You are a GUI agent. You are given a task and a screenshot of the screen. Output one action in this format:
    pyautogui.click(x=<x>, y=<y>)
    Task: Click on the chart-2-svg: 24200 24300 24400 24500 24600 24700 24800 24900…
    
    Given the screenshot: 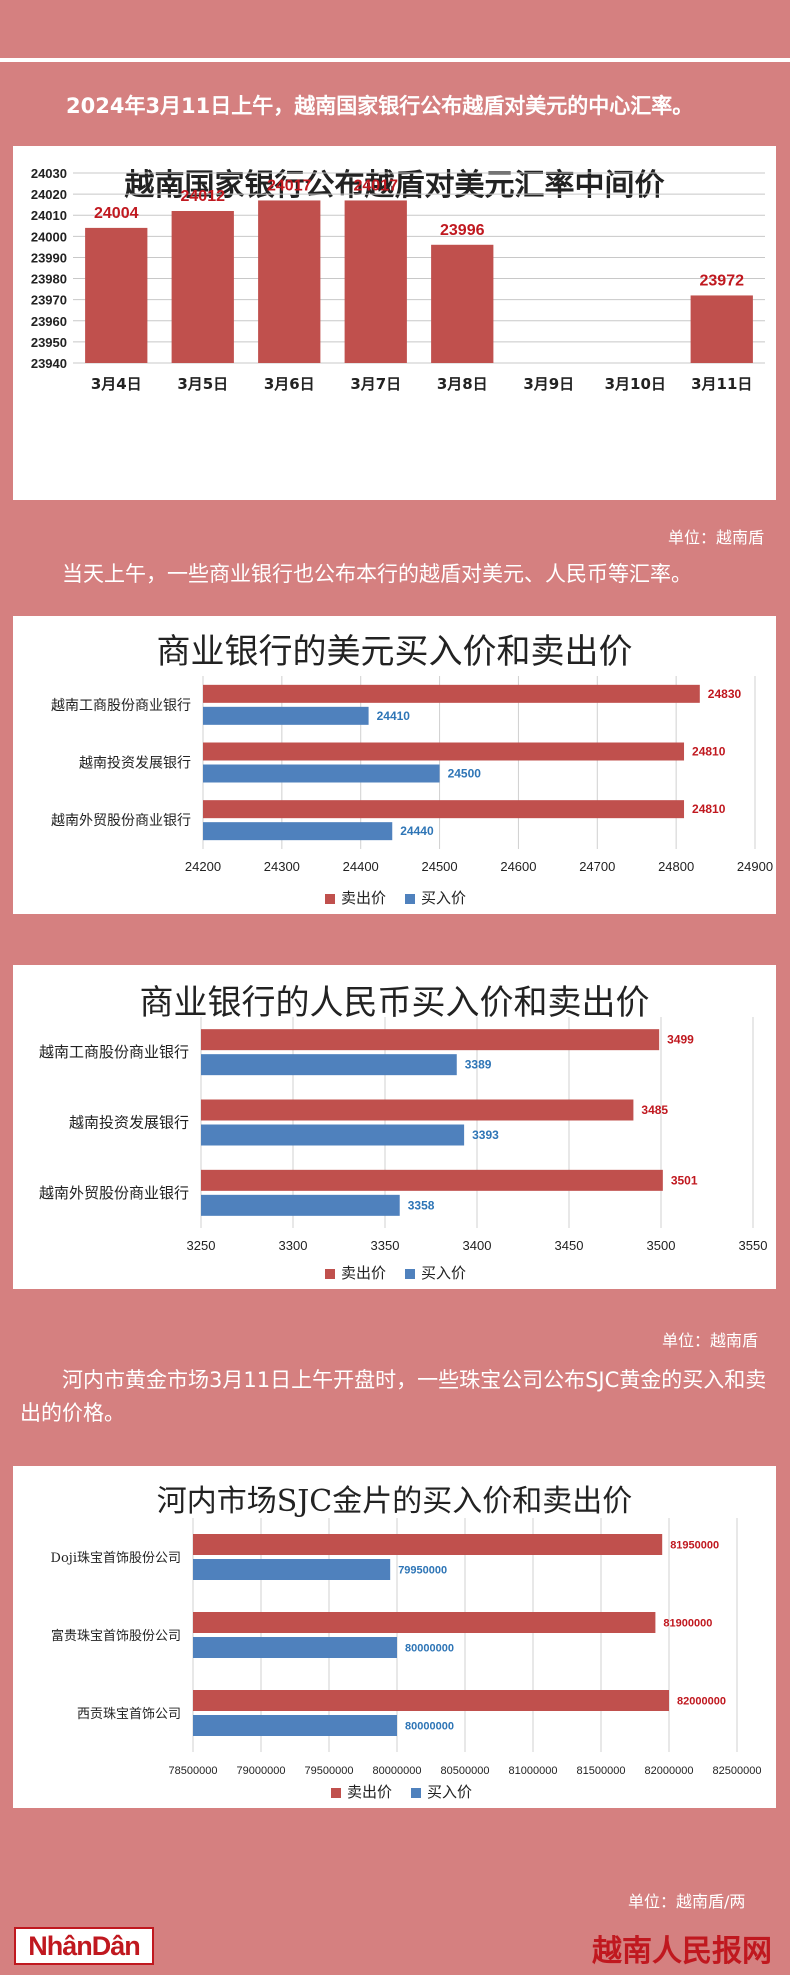 What is the action you would take?
    pyautogui.click(x=412, y=791)
    